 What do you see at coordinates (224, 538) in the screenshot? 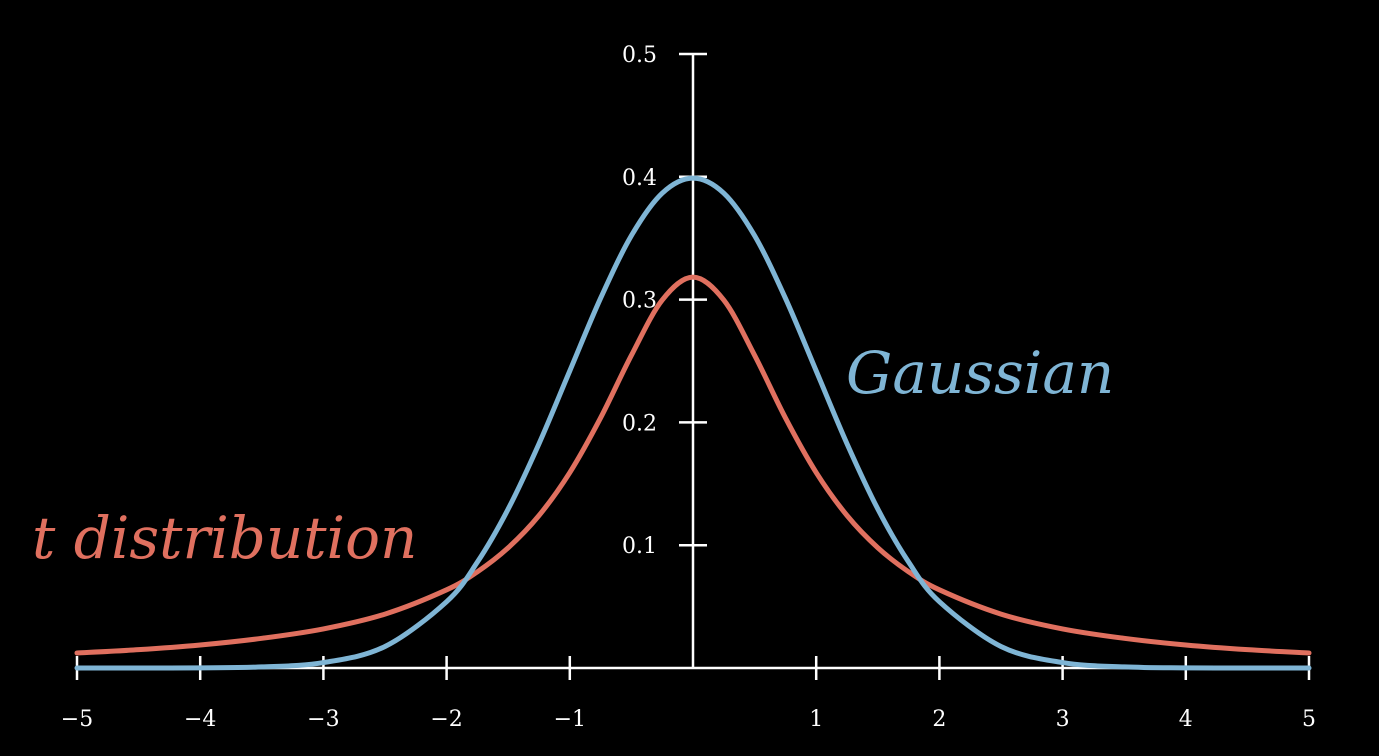
I see `series-label-t-distribution: t distribution` at bounding box center [224, 538].